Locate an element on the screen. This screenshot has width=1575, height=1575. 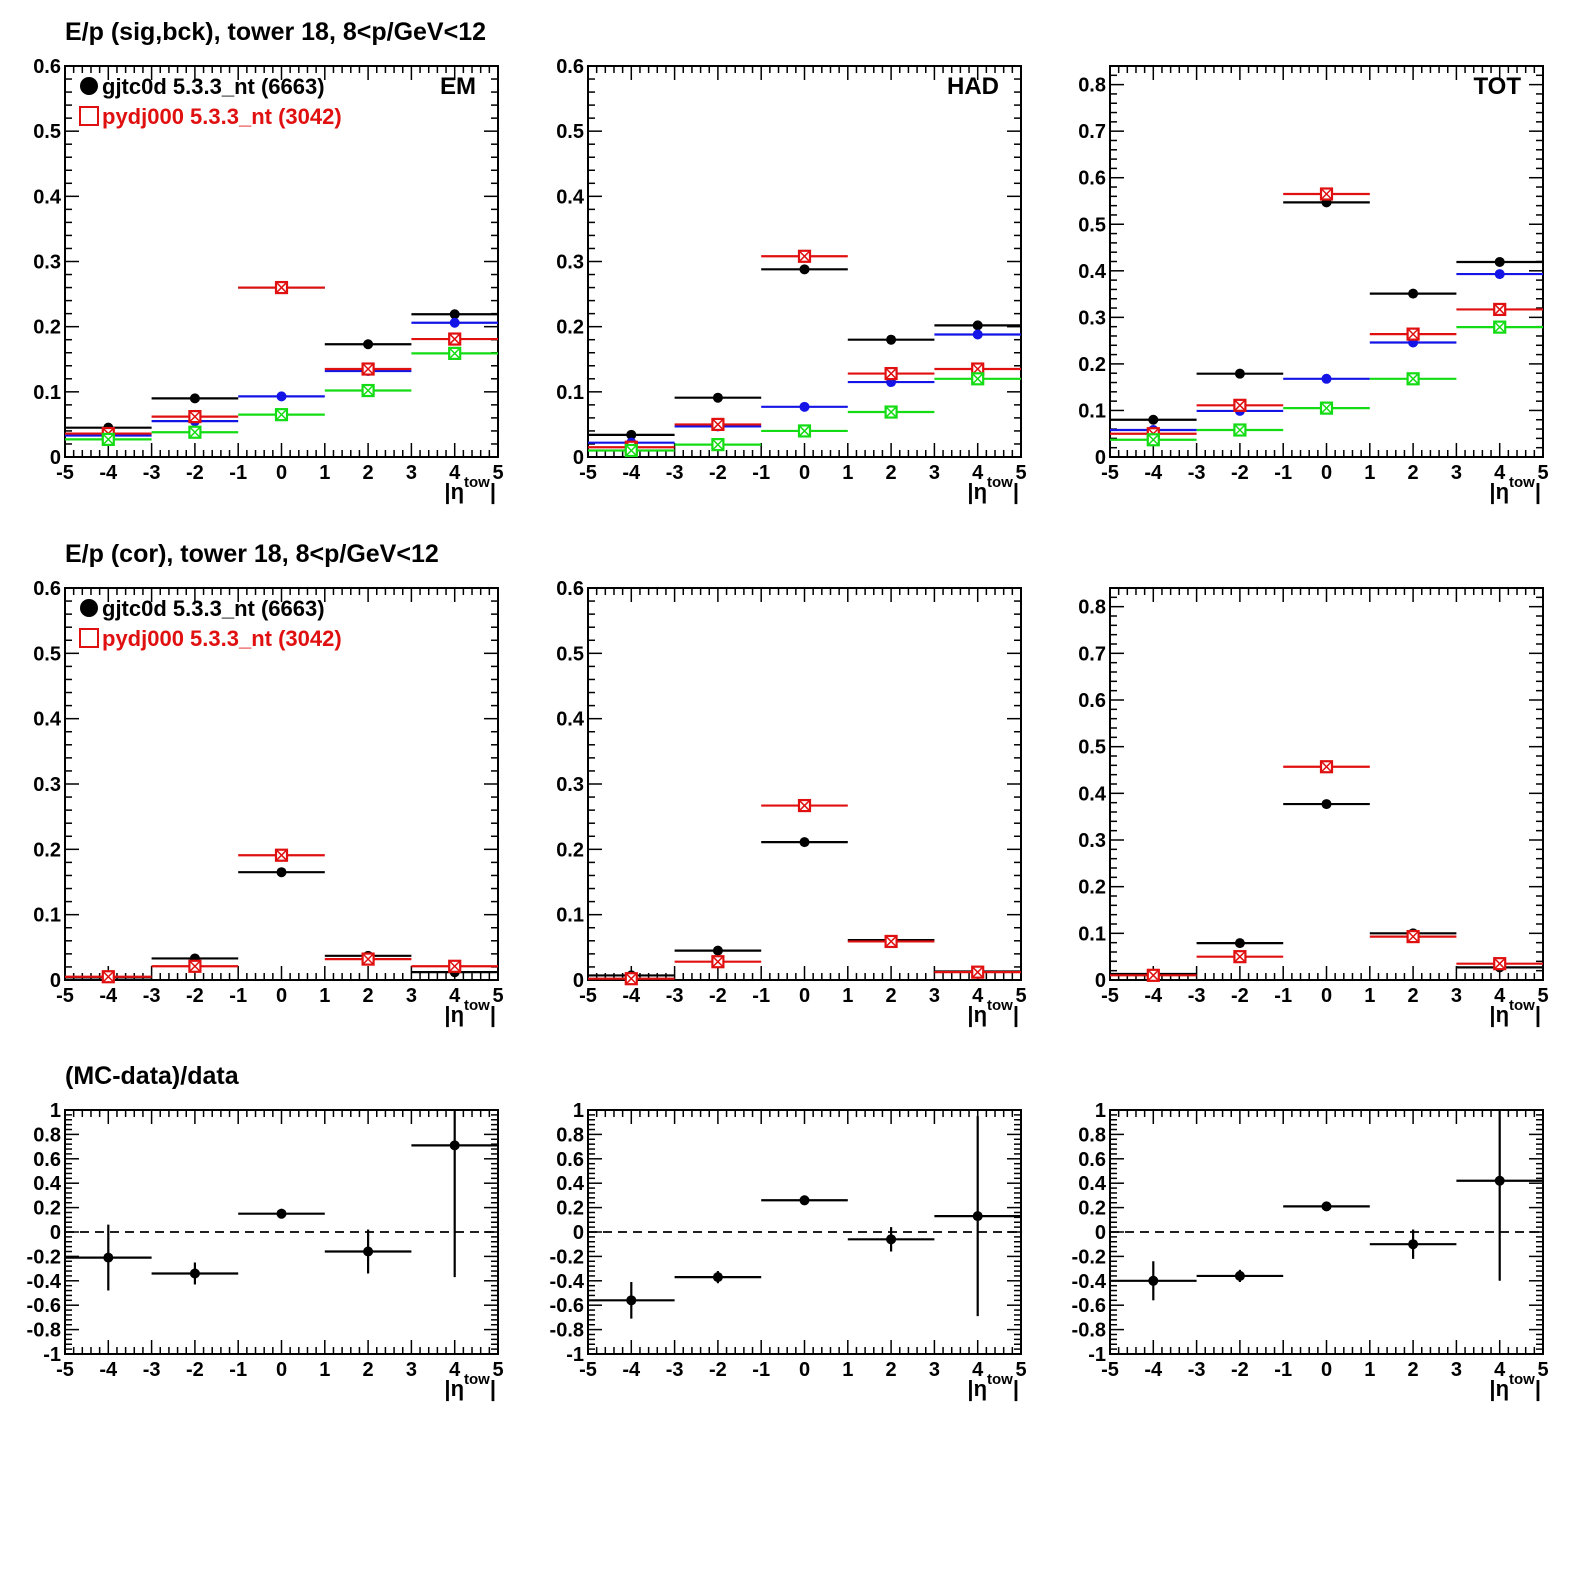
x-axis-title-symbol: |η is located at coordinates (1499, 1388).